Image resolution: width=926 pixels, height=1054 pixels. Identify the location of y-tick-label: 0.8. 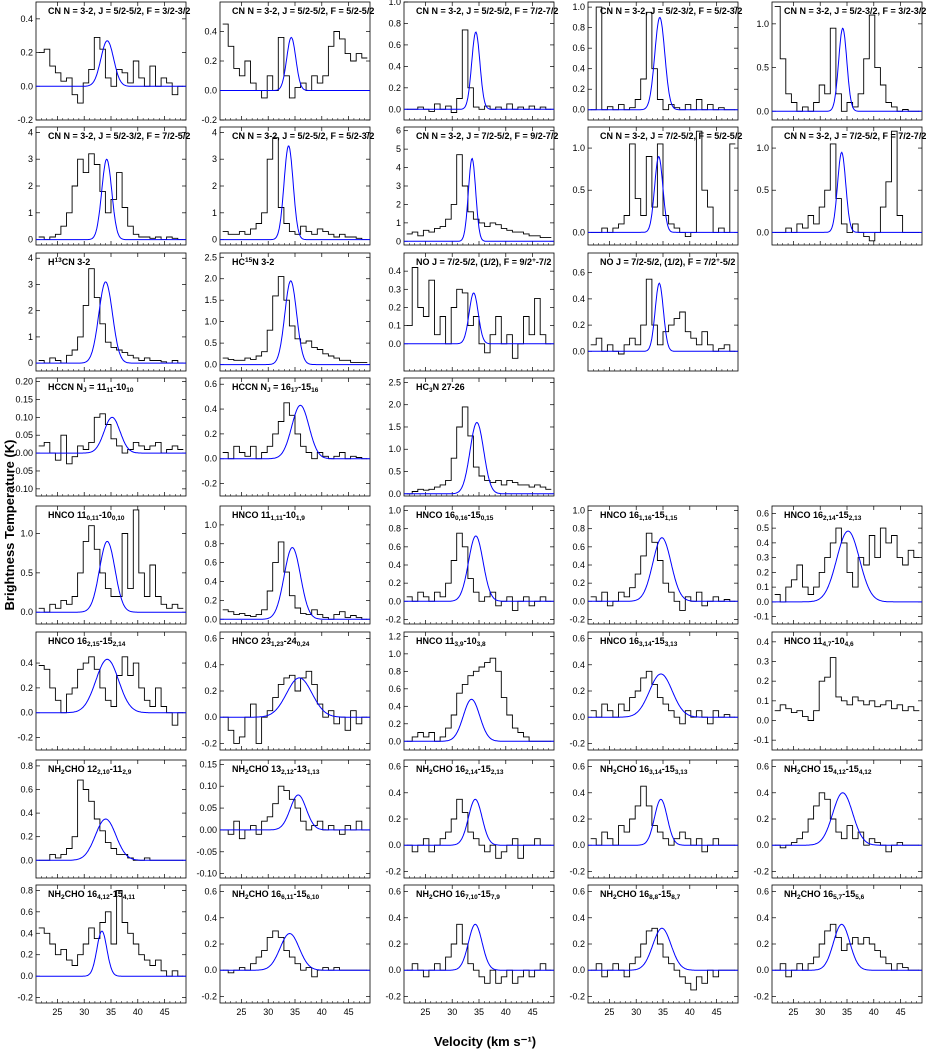
(26, 766).